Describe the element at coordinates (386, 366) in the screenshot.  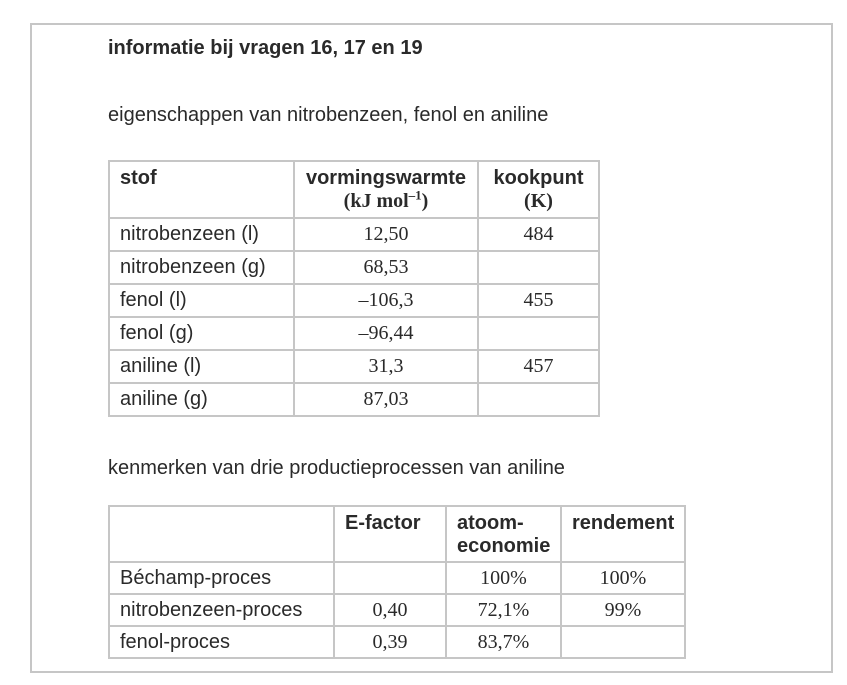
I see `vormingswarmte-cell: 31,3` at that location.